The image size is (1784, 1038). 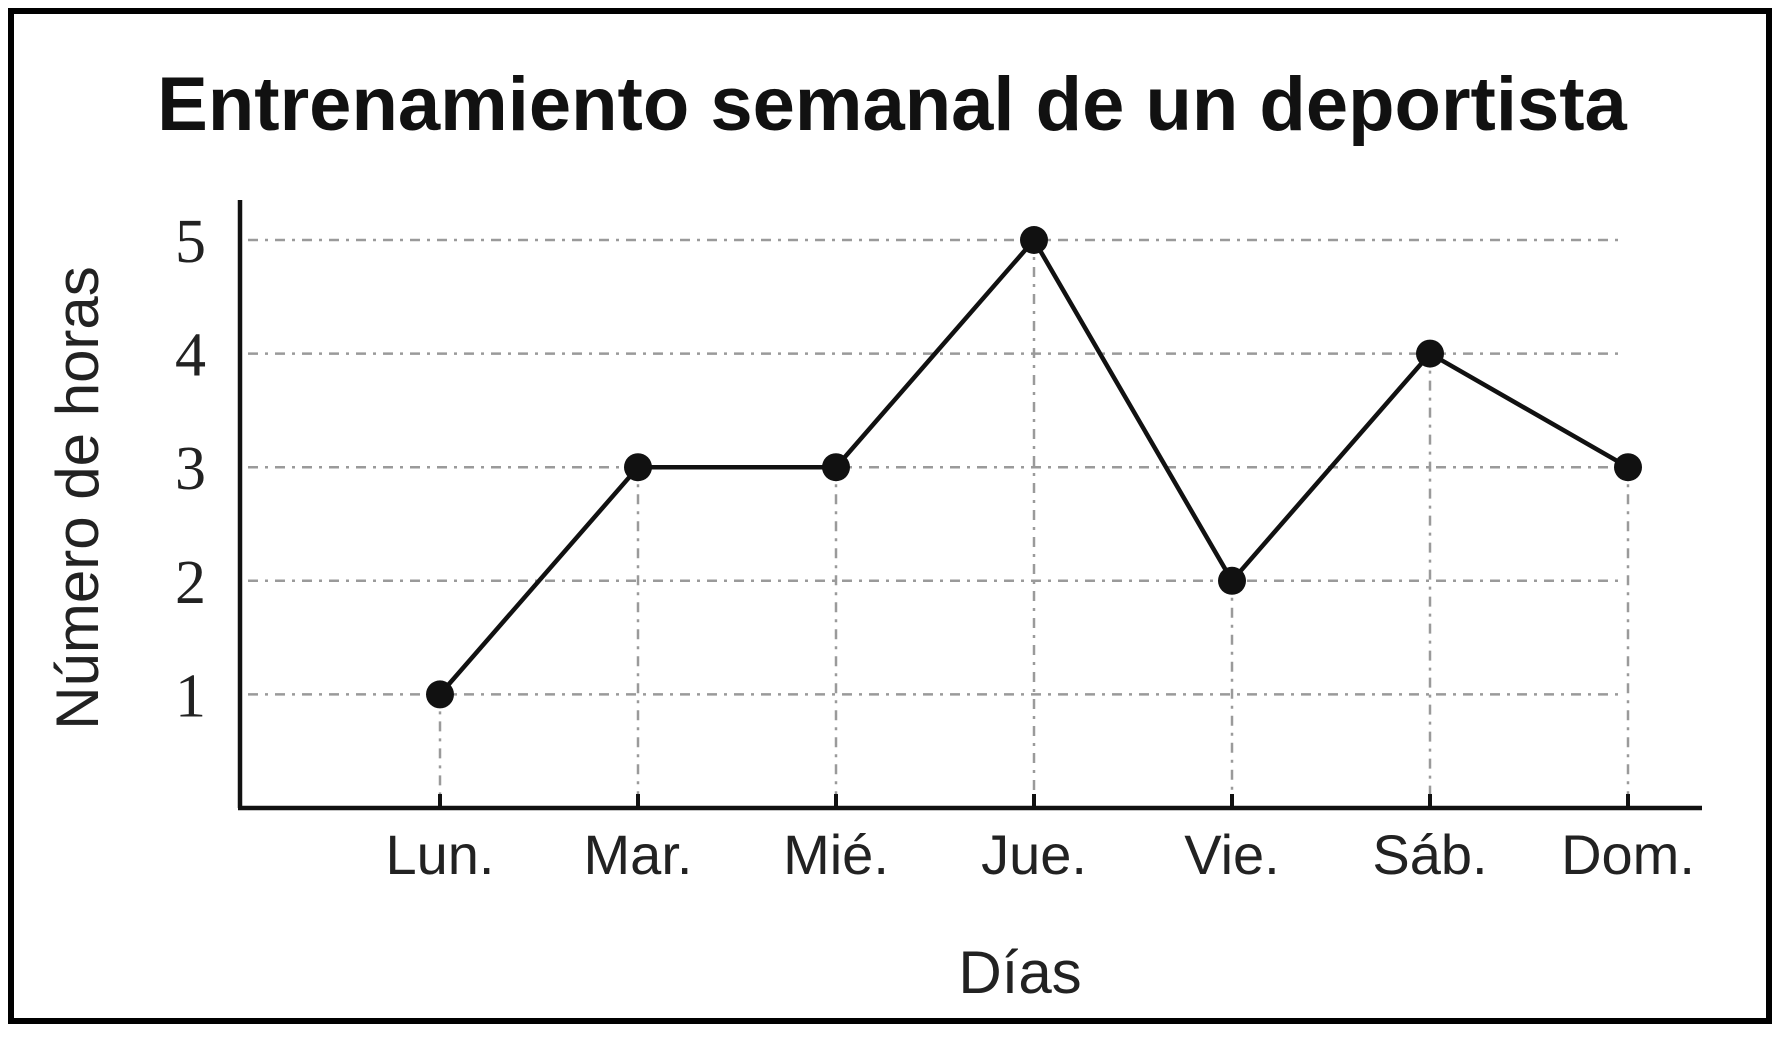 What do you see at coordinates (1628, 467) in the screenshot?
I see `data-point-dom` at bounding box center [1628, 467].